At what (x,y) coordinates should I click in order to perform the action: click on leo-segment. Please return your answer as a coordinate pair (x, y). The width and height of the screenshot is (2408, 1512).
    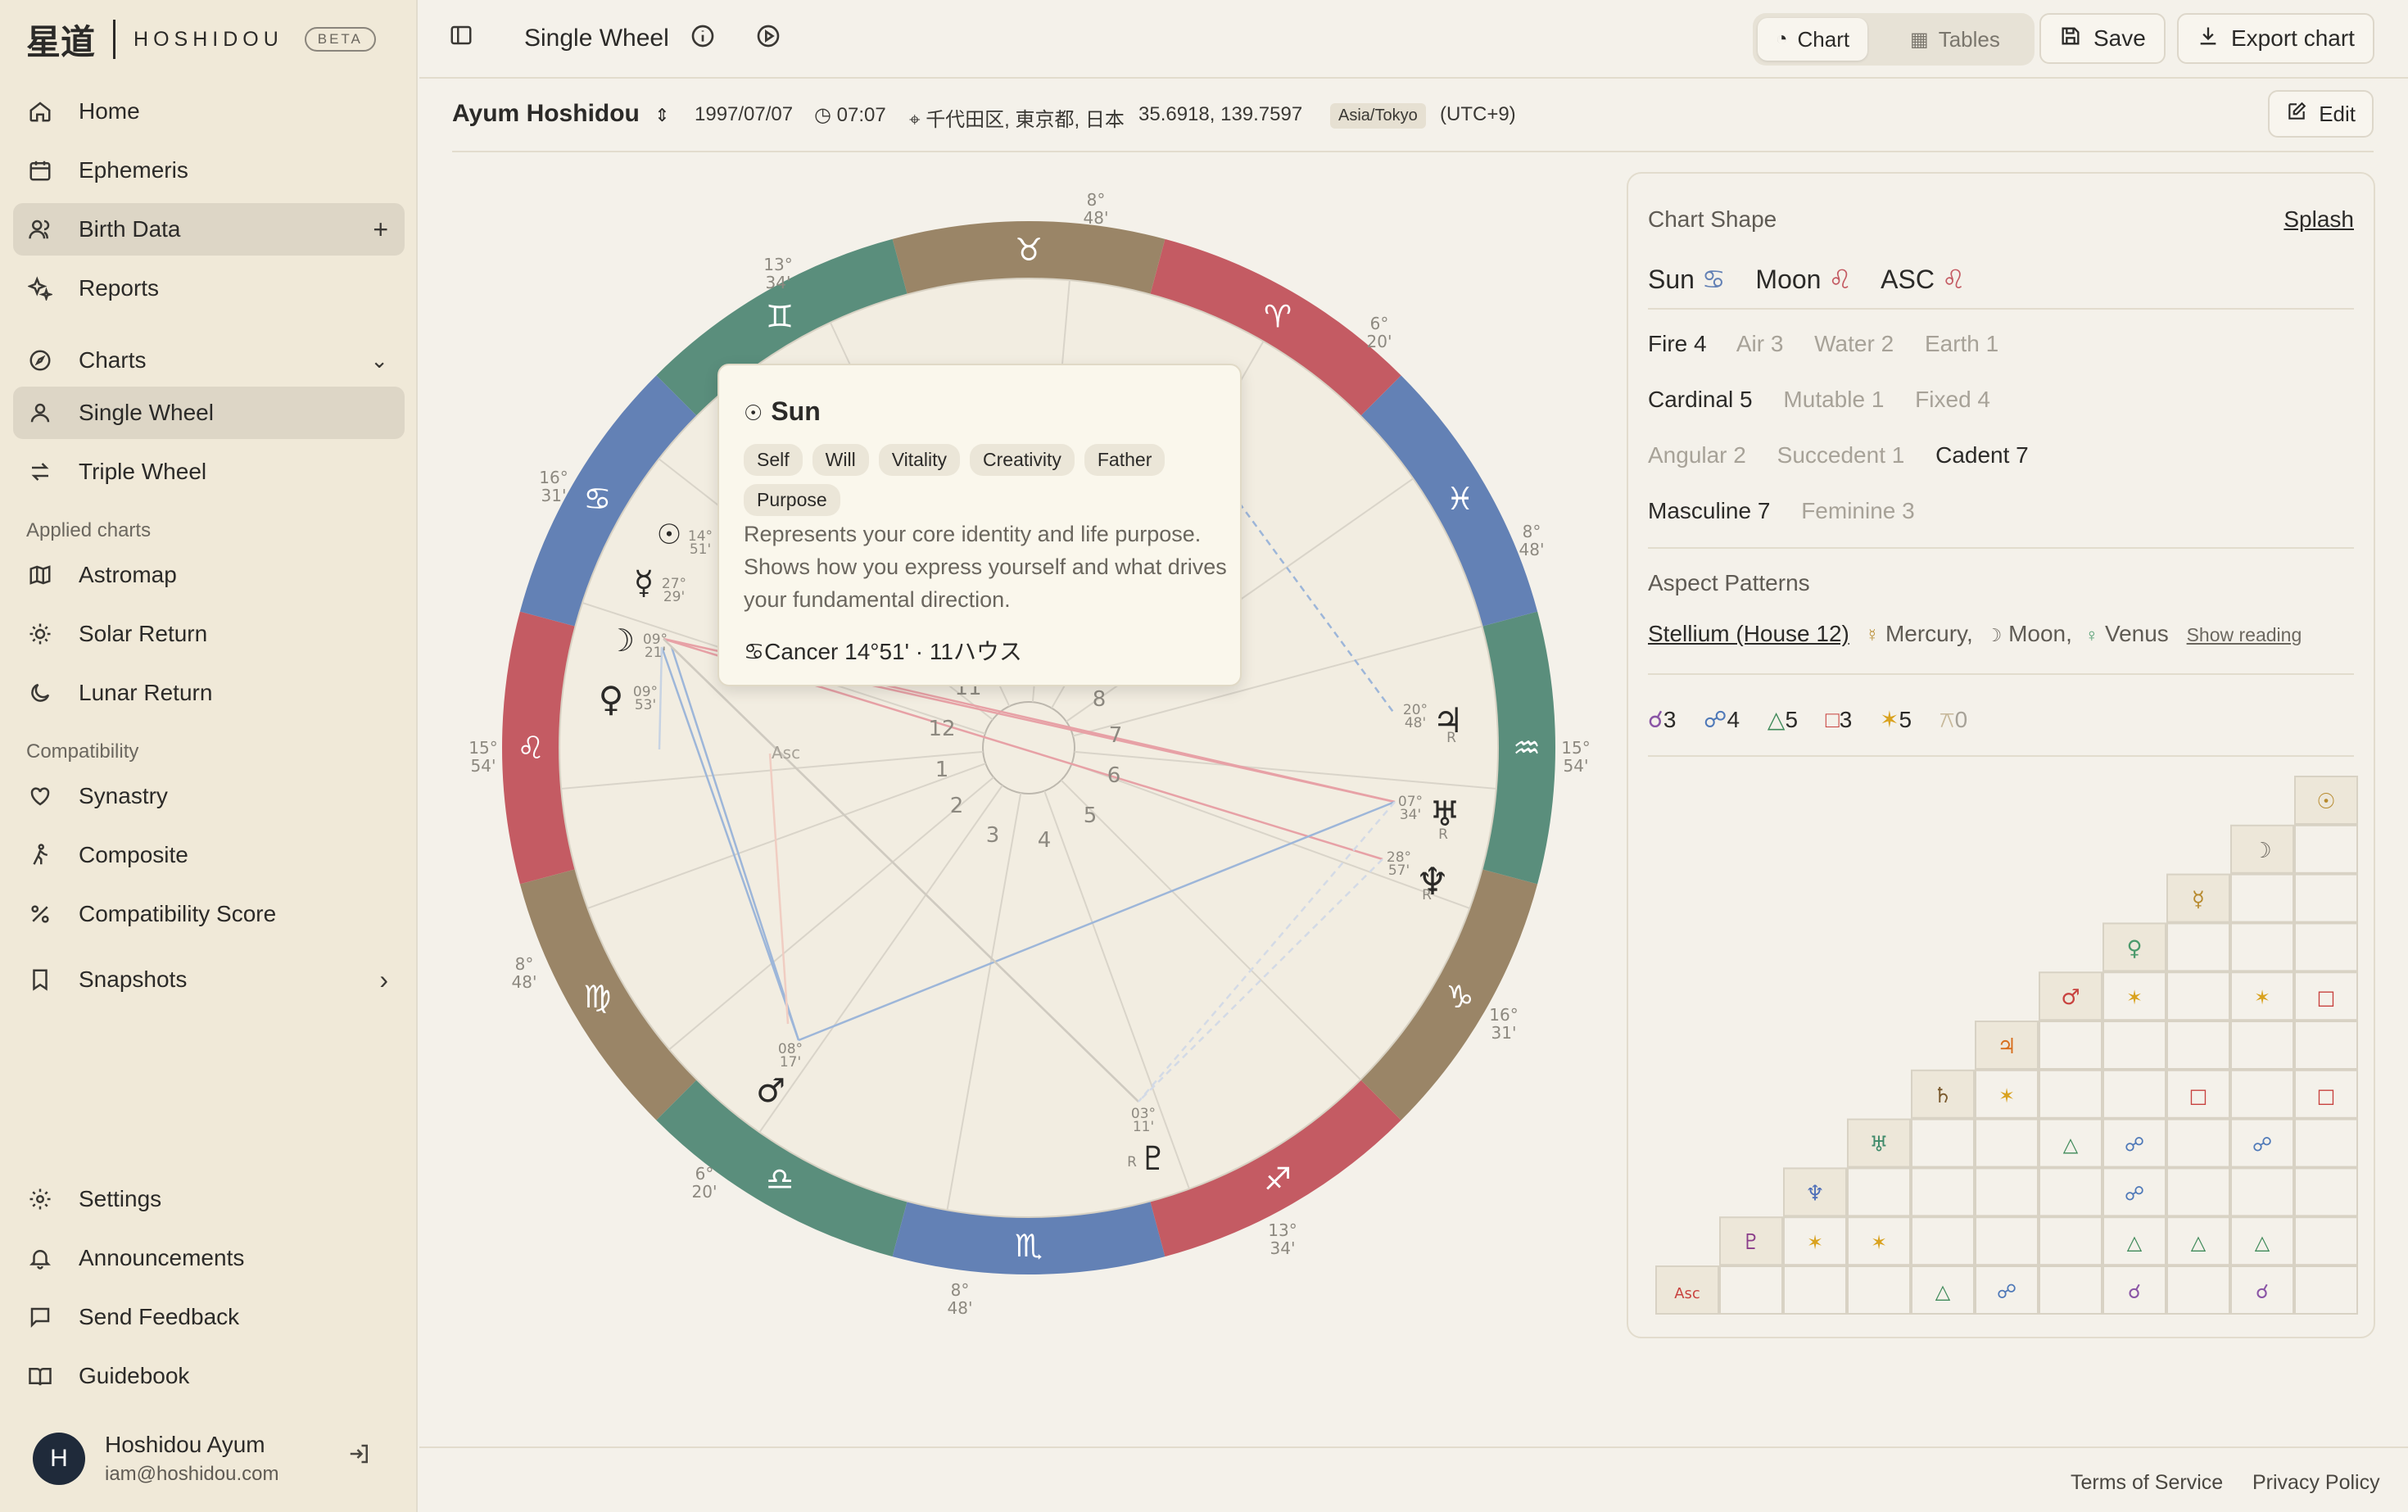
    Looking at the image, I should click on (539, 748).